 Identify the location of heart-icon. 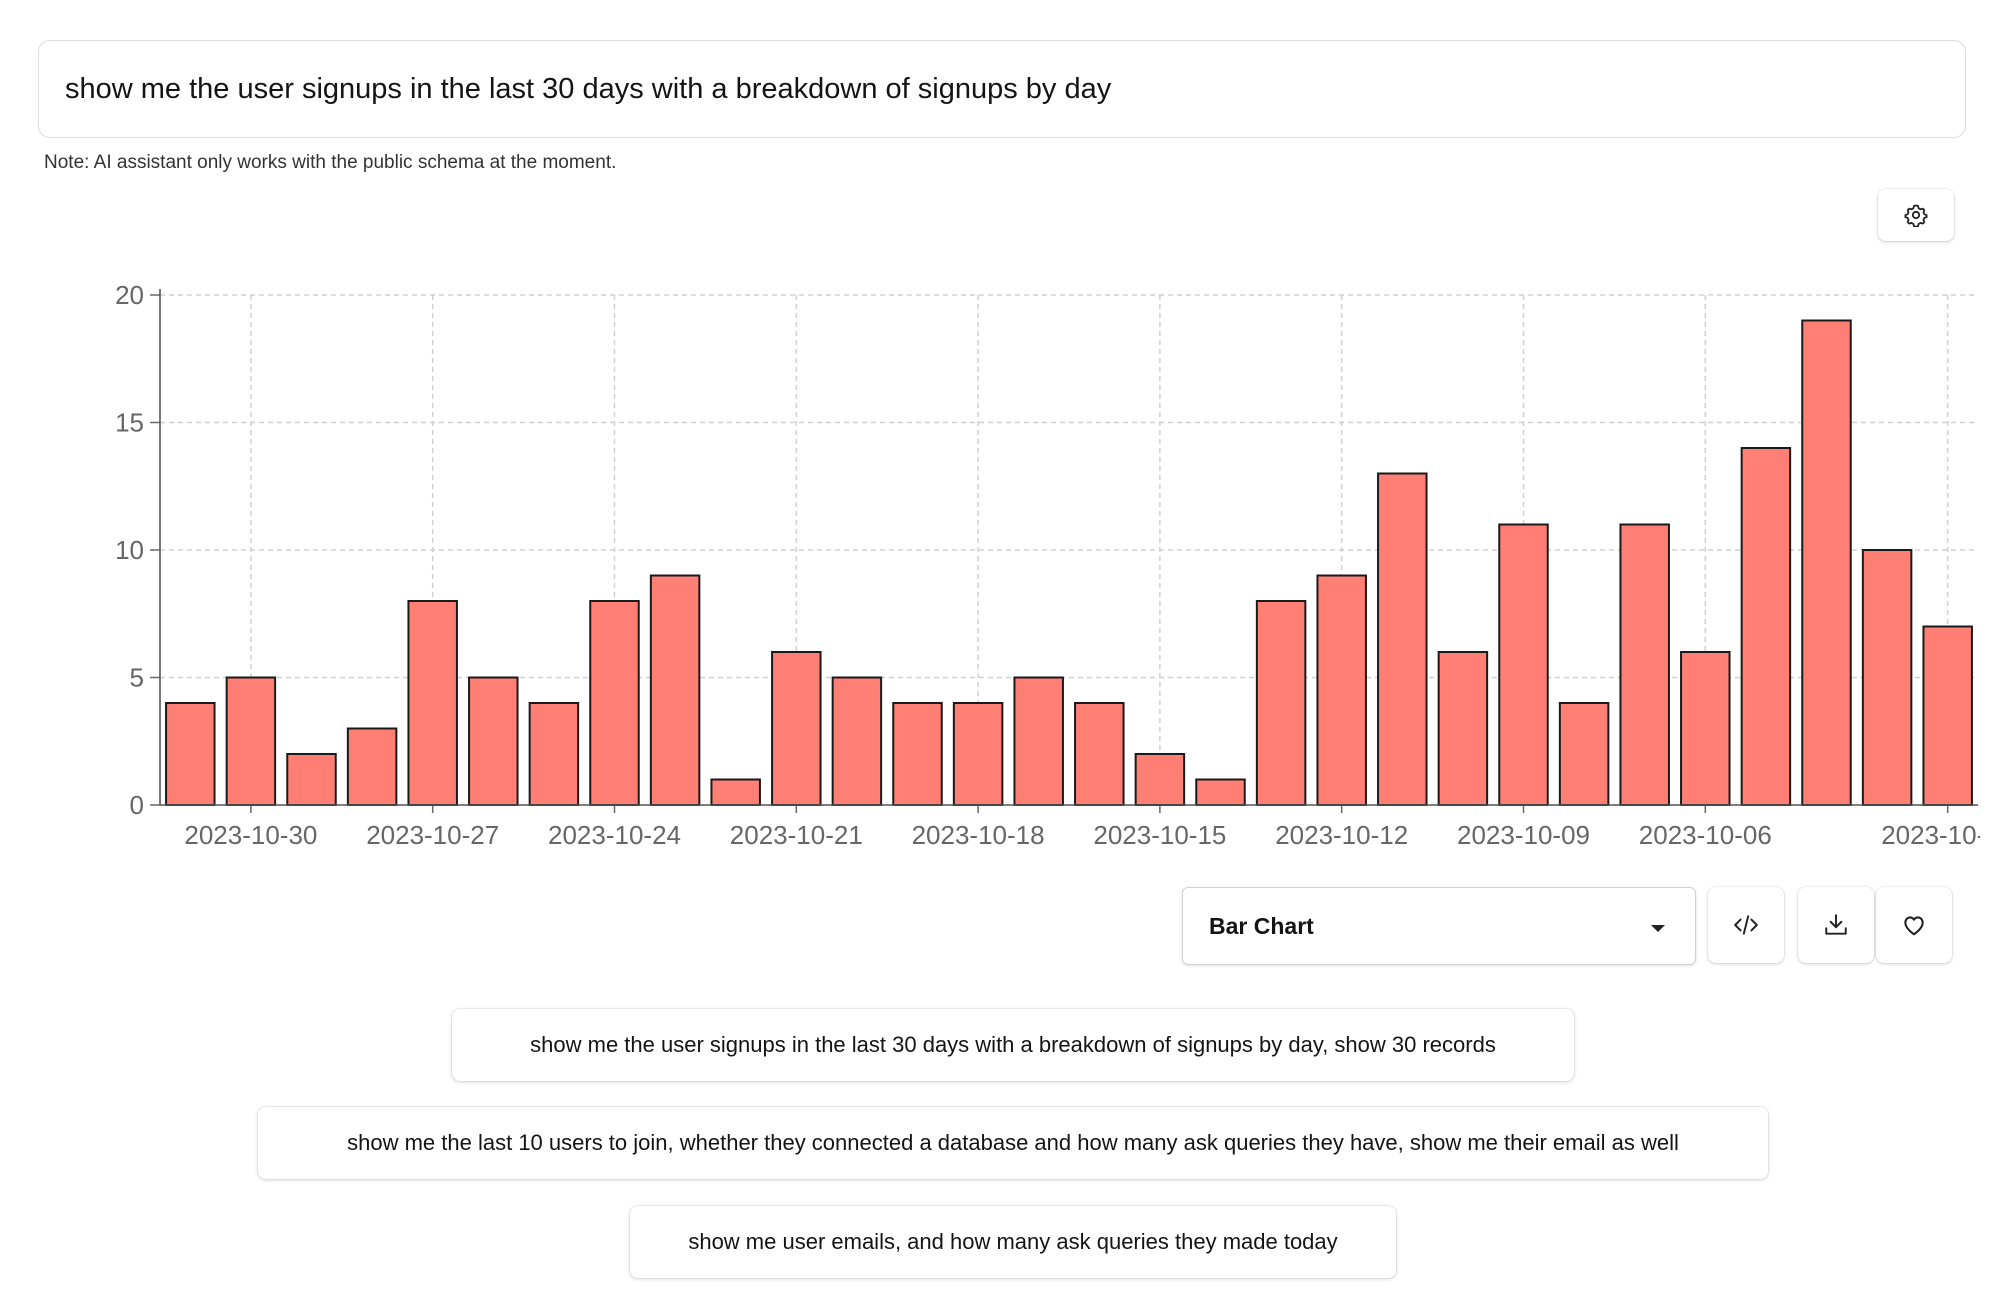
(1914, 926).